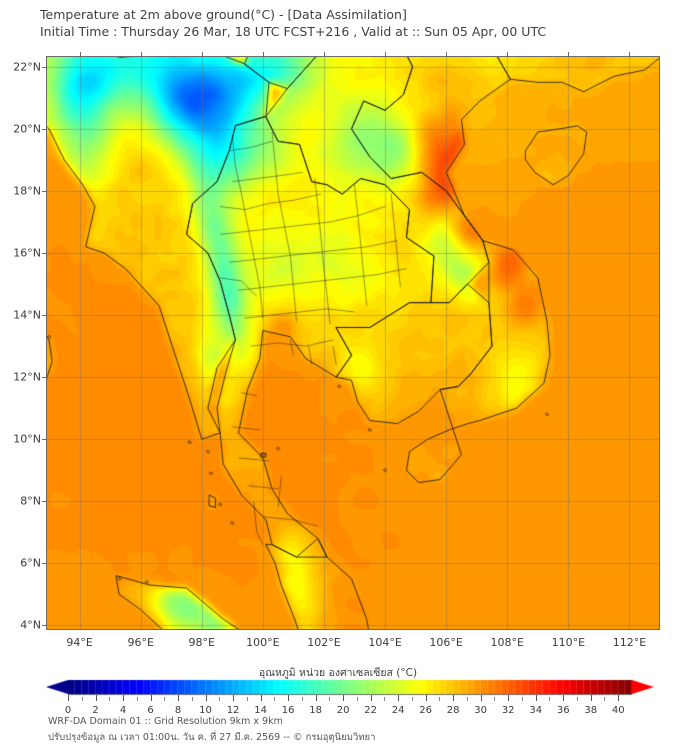 The image size is (676, 756). I want to click on colorbar-tick-label: 6, so click(150, 710).